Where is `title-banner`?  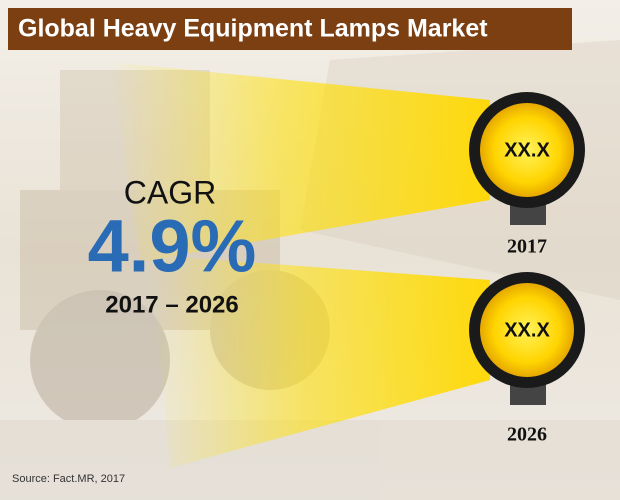
title-banner is located at coordinates (290, 29).